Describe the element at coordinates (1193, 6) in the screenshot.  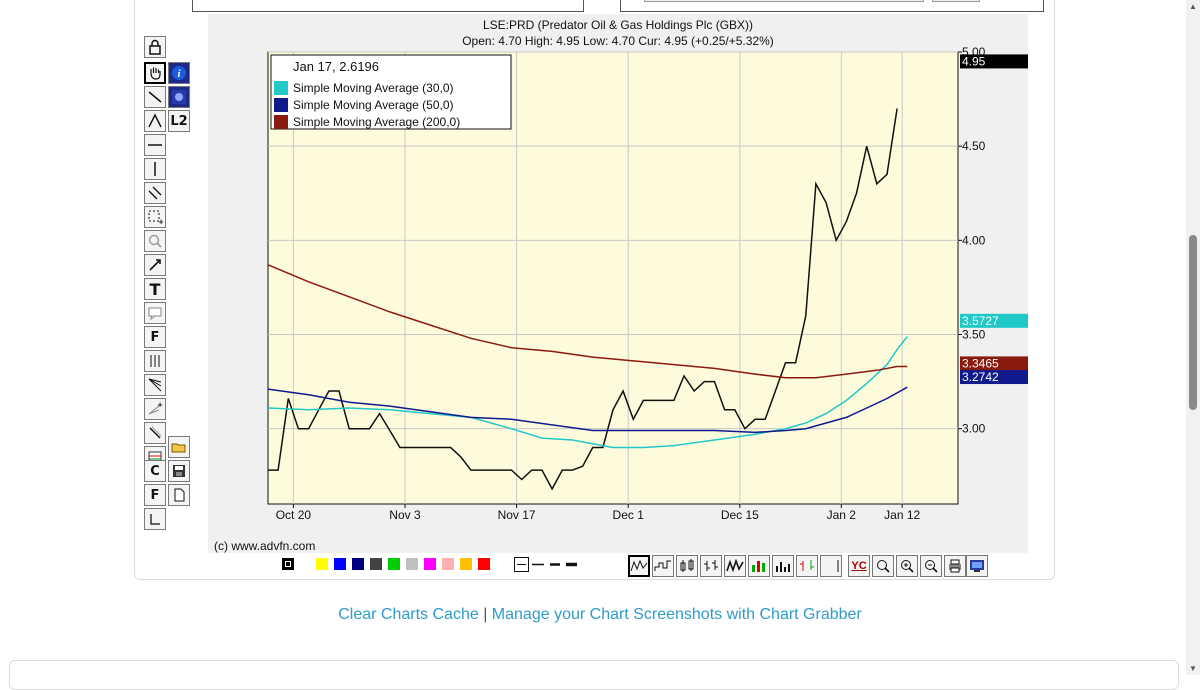
I see `scroll-up-icon: ▲` at that location.